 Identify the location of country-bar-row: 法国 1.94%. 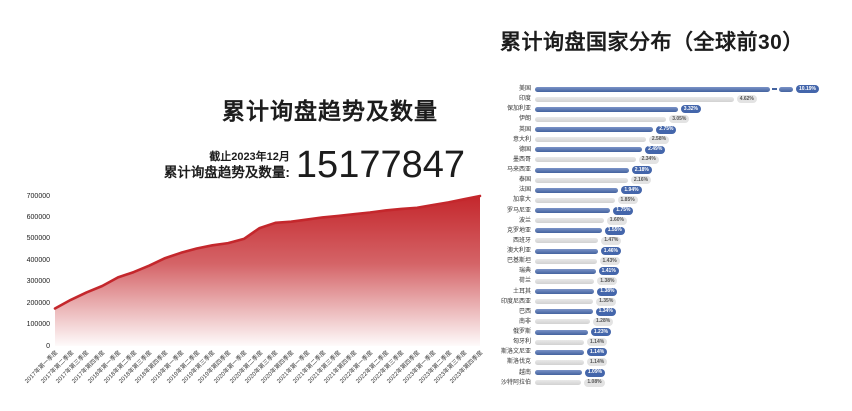
(673, 190).